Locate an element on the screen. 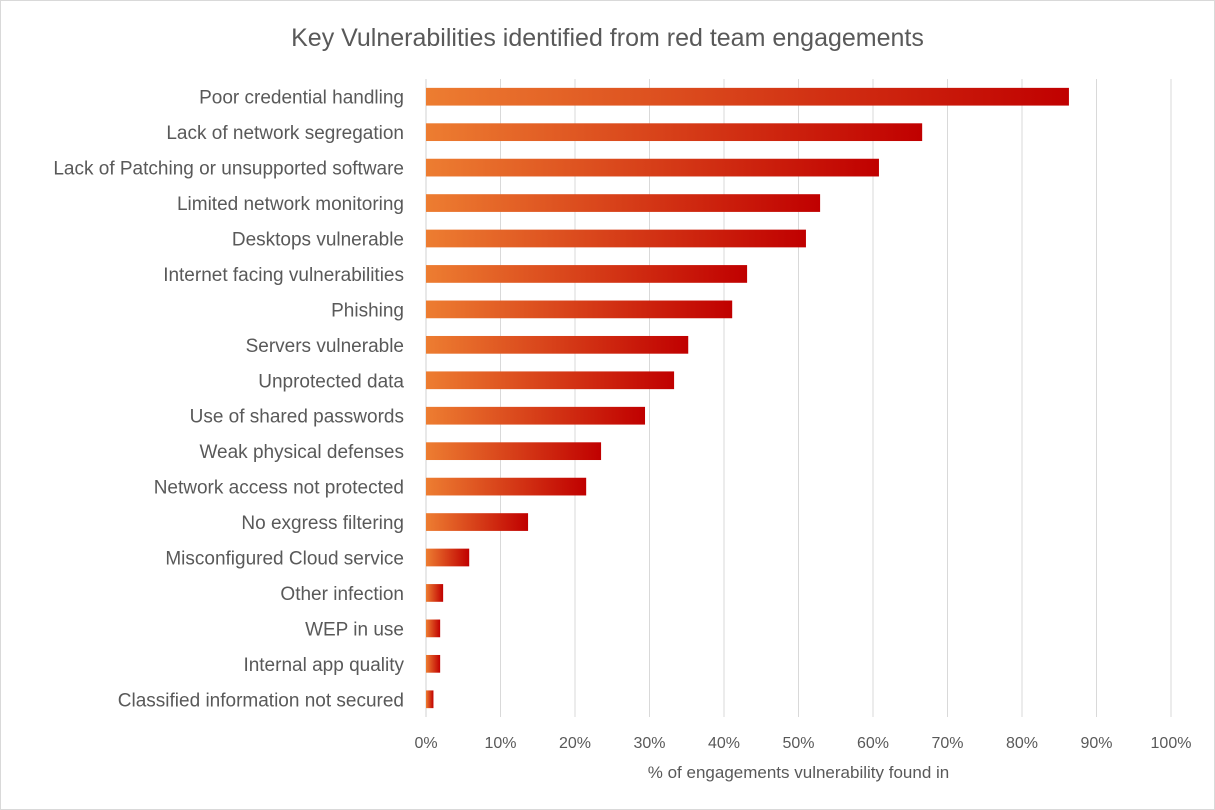 This screenshot has height=810, width=1215. category-label: Internet facing vulnerabilities is located at coordinates (283, 275).